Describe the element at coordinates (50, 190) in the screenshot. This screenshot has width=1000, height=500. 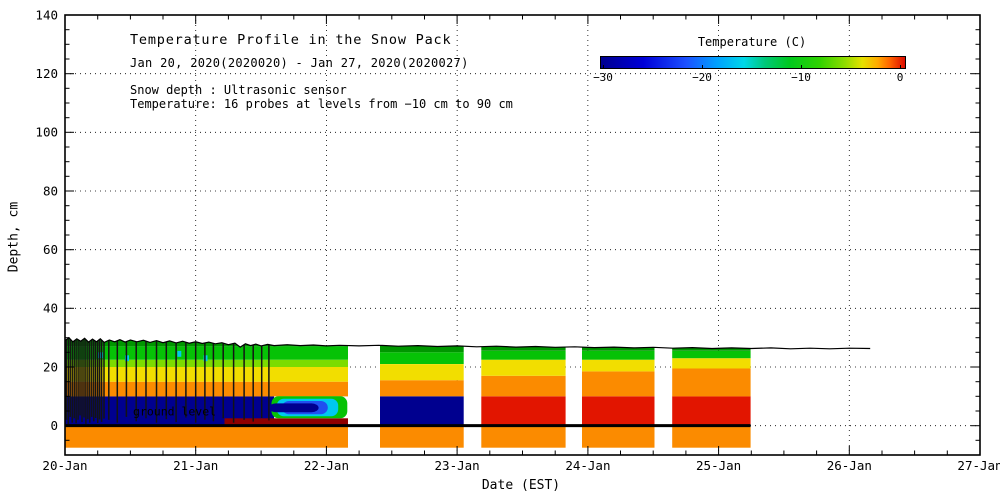
I see `svg-text: 80` at that location.